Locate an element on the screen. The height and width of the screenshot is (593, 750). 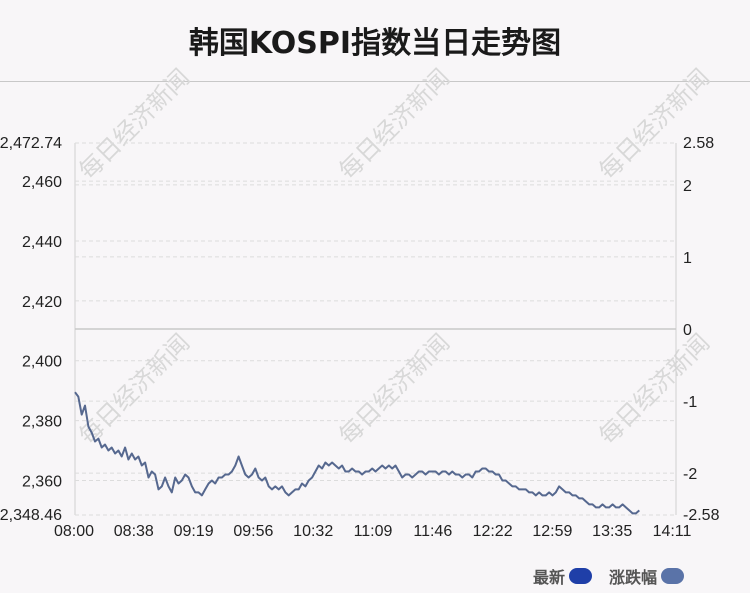
legend-item-change: 涨跌幅 is located at coordinates (647, 576).